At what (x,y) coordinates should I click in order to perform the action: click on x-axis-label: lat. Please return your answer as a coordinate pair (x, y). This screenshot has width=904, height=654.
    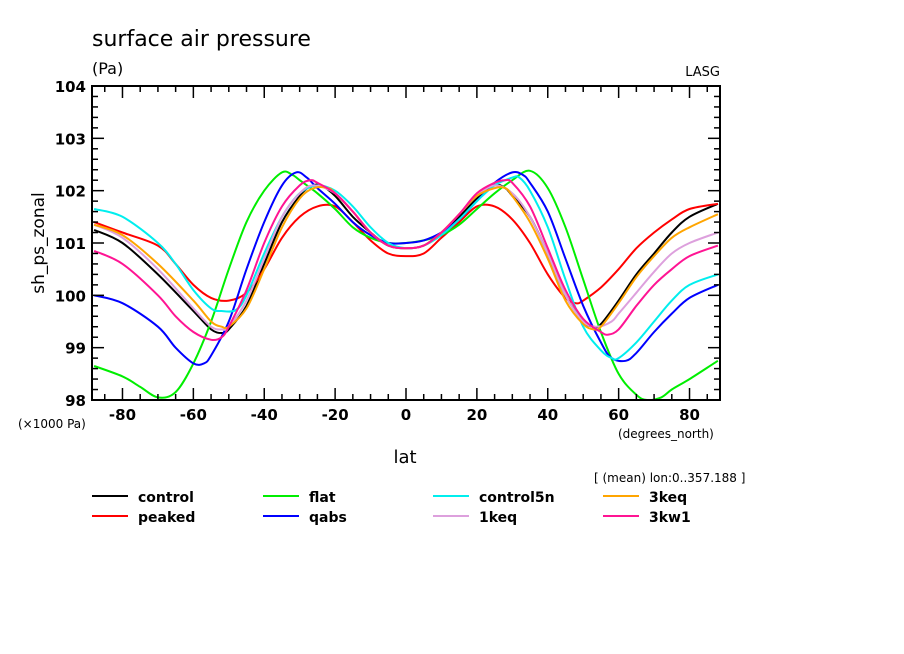
    Looking at the image, I should click on (404, 457).